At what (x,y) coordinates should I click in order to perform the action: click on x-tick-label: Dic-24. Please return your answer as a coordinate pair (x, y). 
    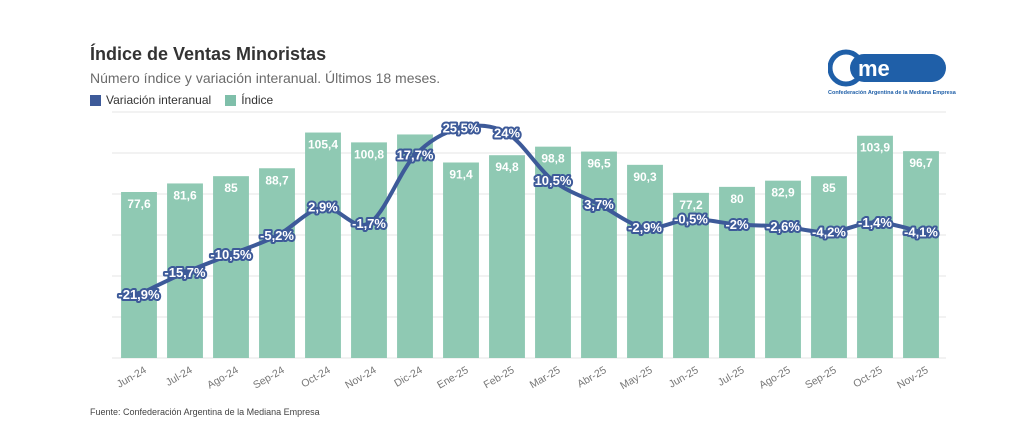
    Looking at the image, I should click on (408, 377).